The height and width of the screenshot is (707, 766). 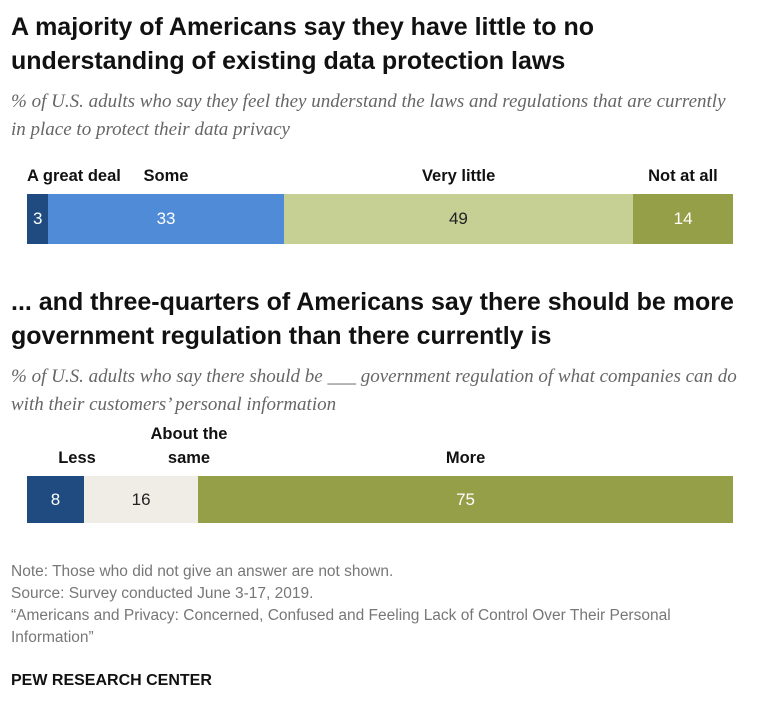 I want to click on segment-label: A great deal, so click(x=74, y=176).